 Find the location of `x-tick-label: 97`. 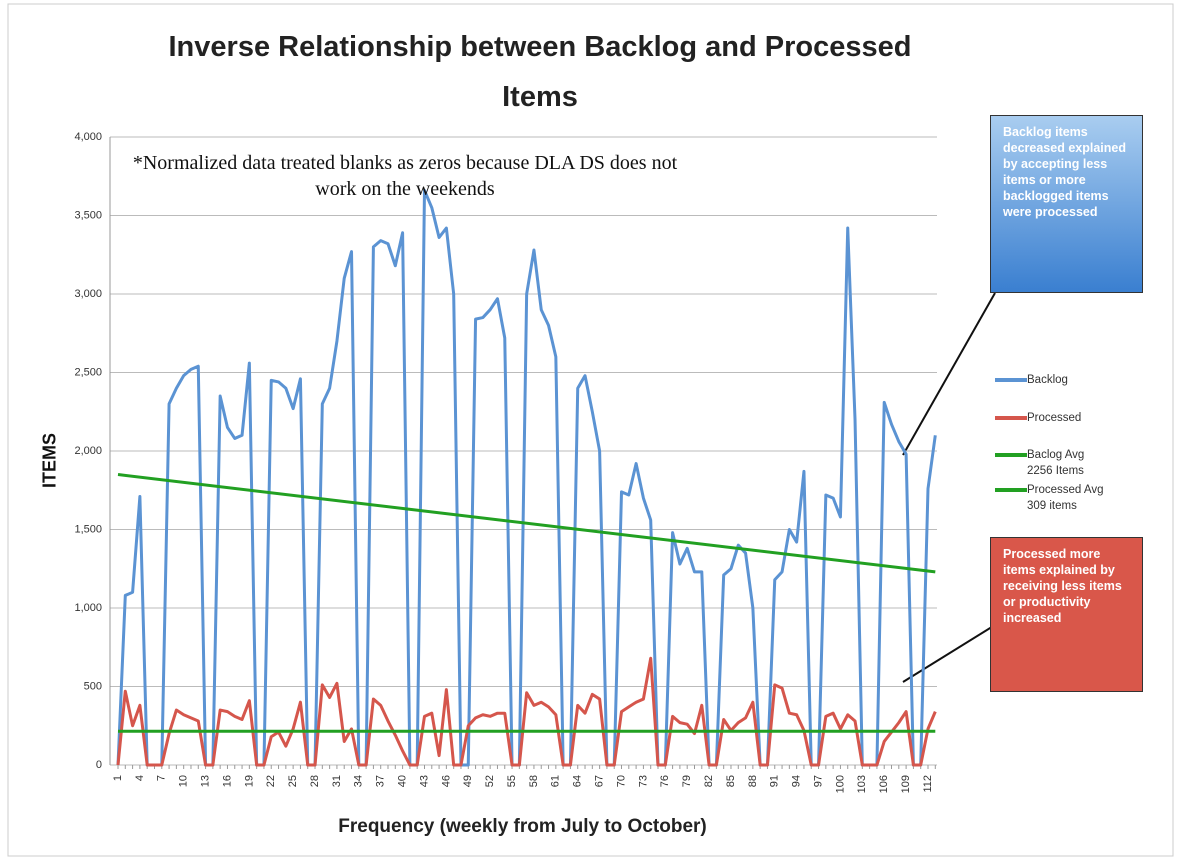

x-tick-label: 97 is located at coordinates (818, 781).